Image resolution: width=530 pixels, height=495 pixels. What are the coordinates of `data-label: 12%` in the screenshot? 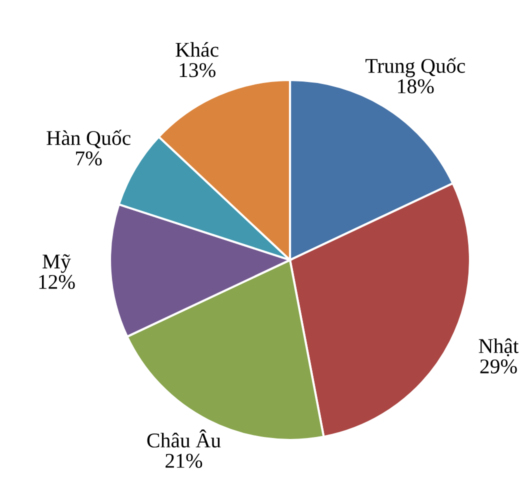 It's located at (57, 282).